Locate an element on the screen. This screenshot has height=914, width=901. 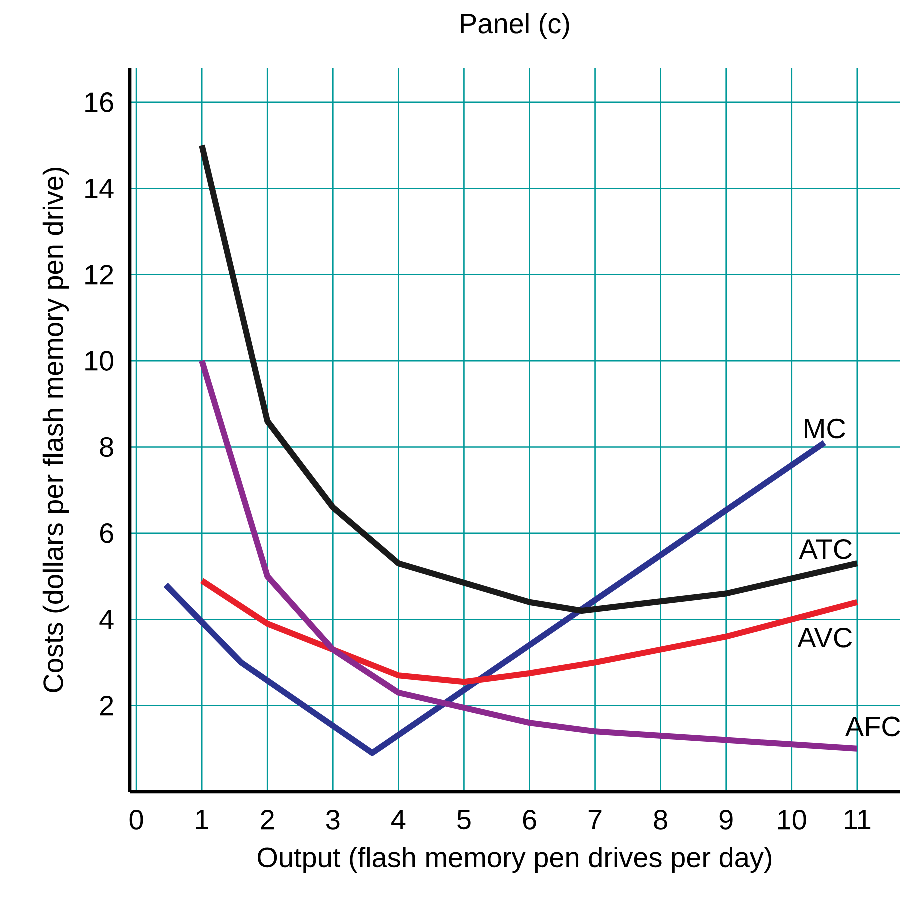
chart-title: Panel (c) is located at coordinates (515, 26).